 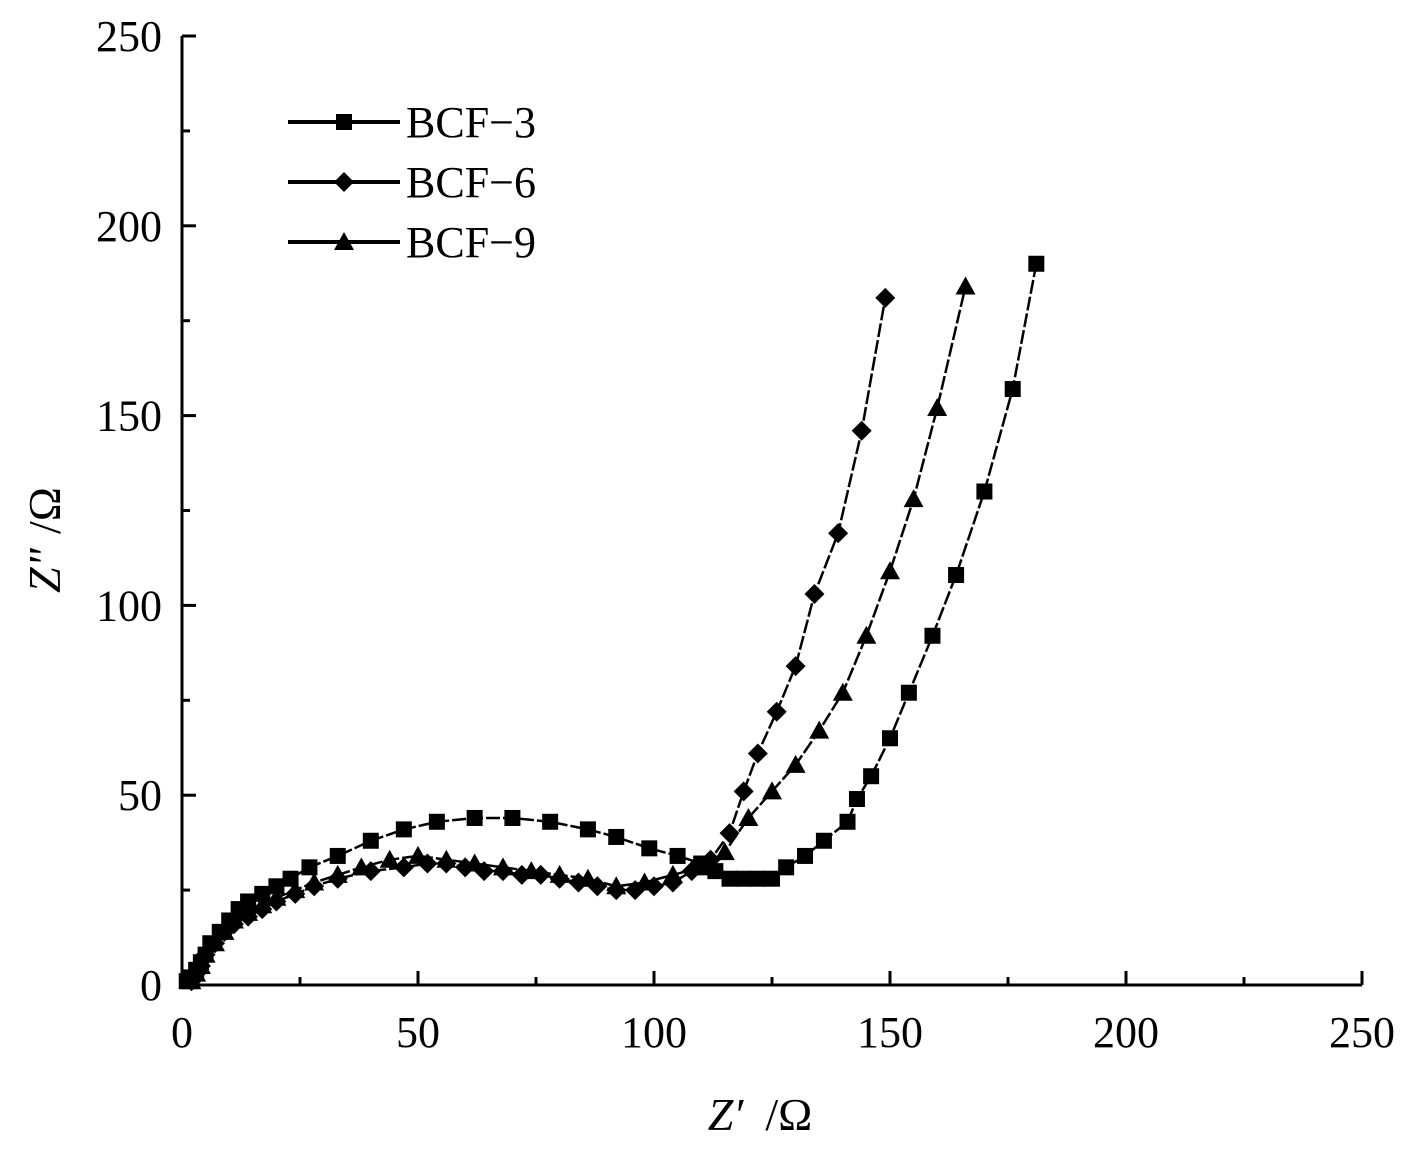 I want to click on y-tick-label: 100, so click(x=129, y=605).